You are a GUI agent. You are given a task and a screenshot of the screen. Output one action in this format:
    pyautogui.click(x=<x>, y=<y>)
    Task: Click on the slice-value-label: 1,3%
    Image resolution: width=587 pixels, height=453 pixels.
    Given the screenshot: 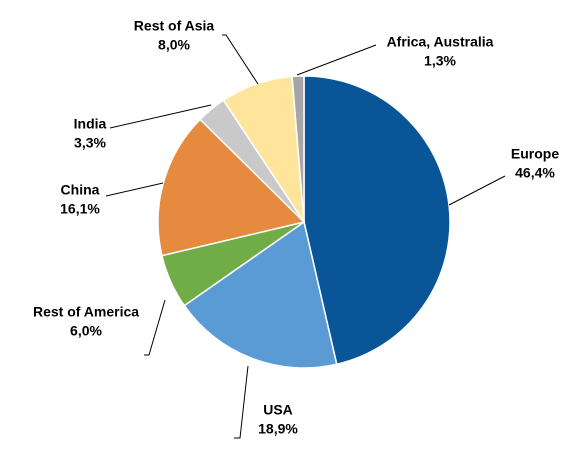 What is the action you would take?
    pyautogui.click(x=440, y=61)
    